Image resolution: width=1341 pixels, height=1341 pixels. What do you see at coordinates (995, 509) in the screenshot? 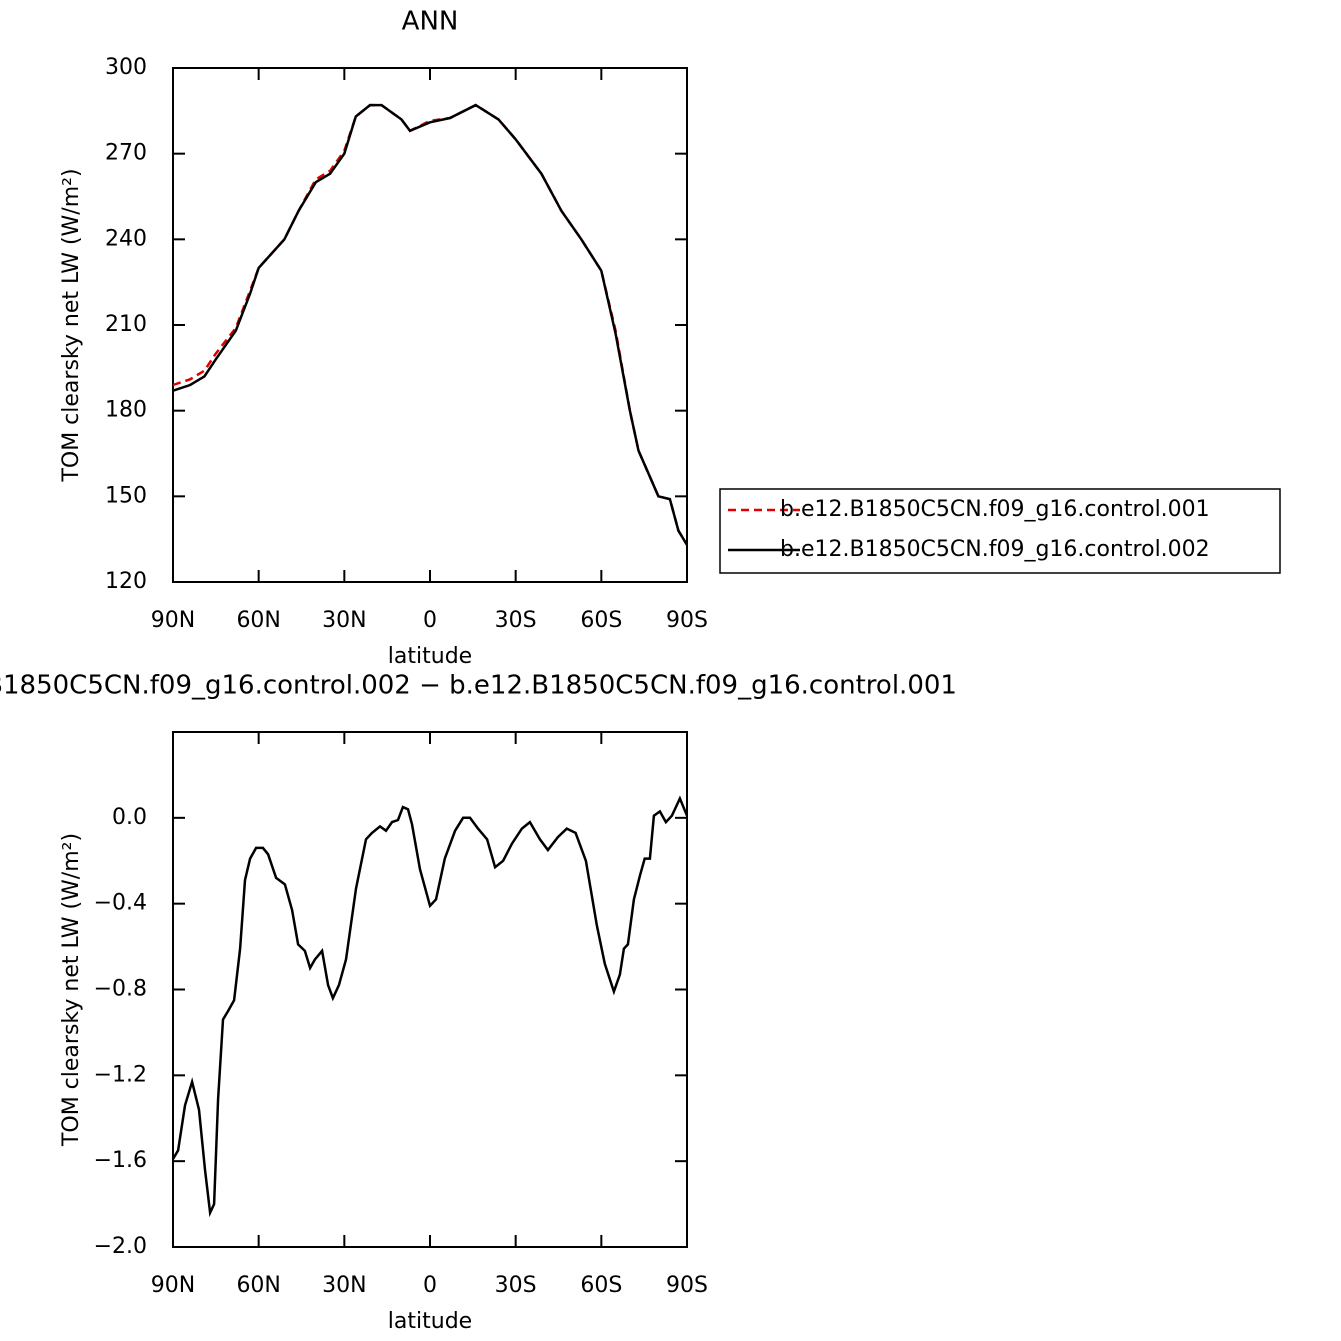
I see `legend-label: b.e12.B1850C5CN.f09_g16.control.001` at bounding box center [995, 509].